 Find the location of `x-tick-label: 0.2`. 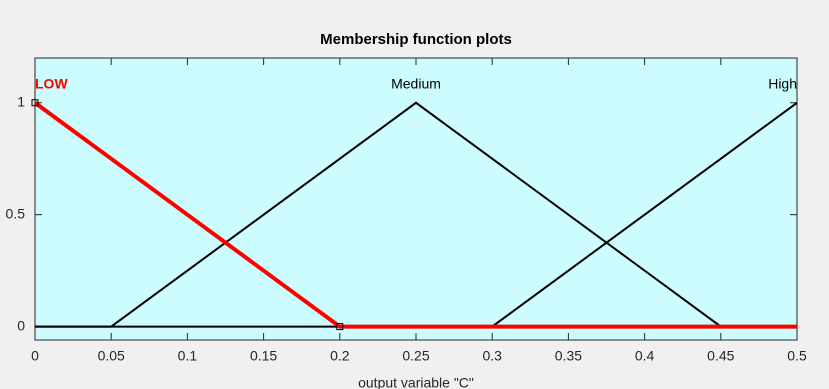

x-tick-label: 0.2 is located at coordinates (340, 356).